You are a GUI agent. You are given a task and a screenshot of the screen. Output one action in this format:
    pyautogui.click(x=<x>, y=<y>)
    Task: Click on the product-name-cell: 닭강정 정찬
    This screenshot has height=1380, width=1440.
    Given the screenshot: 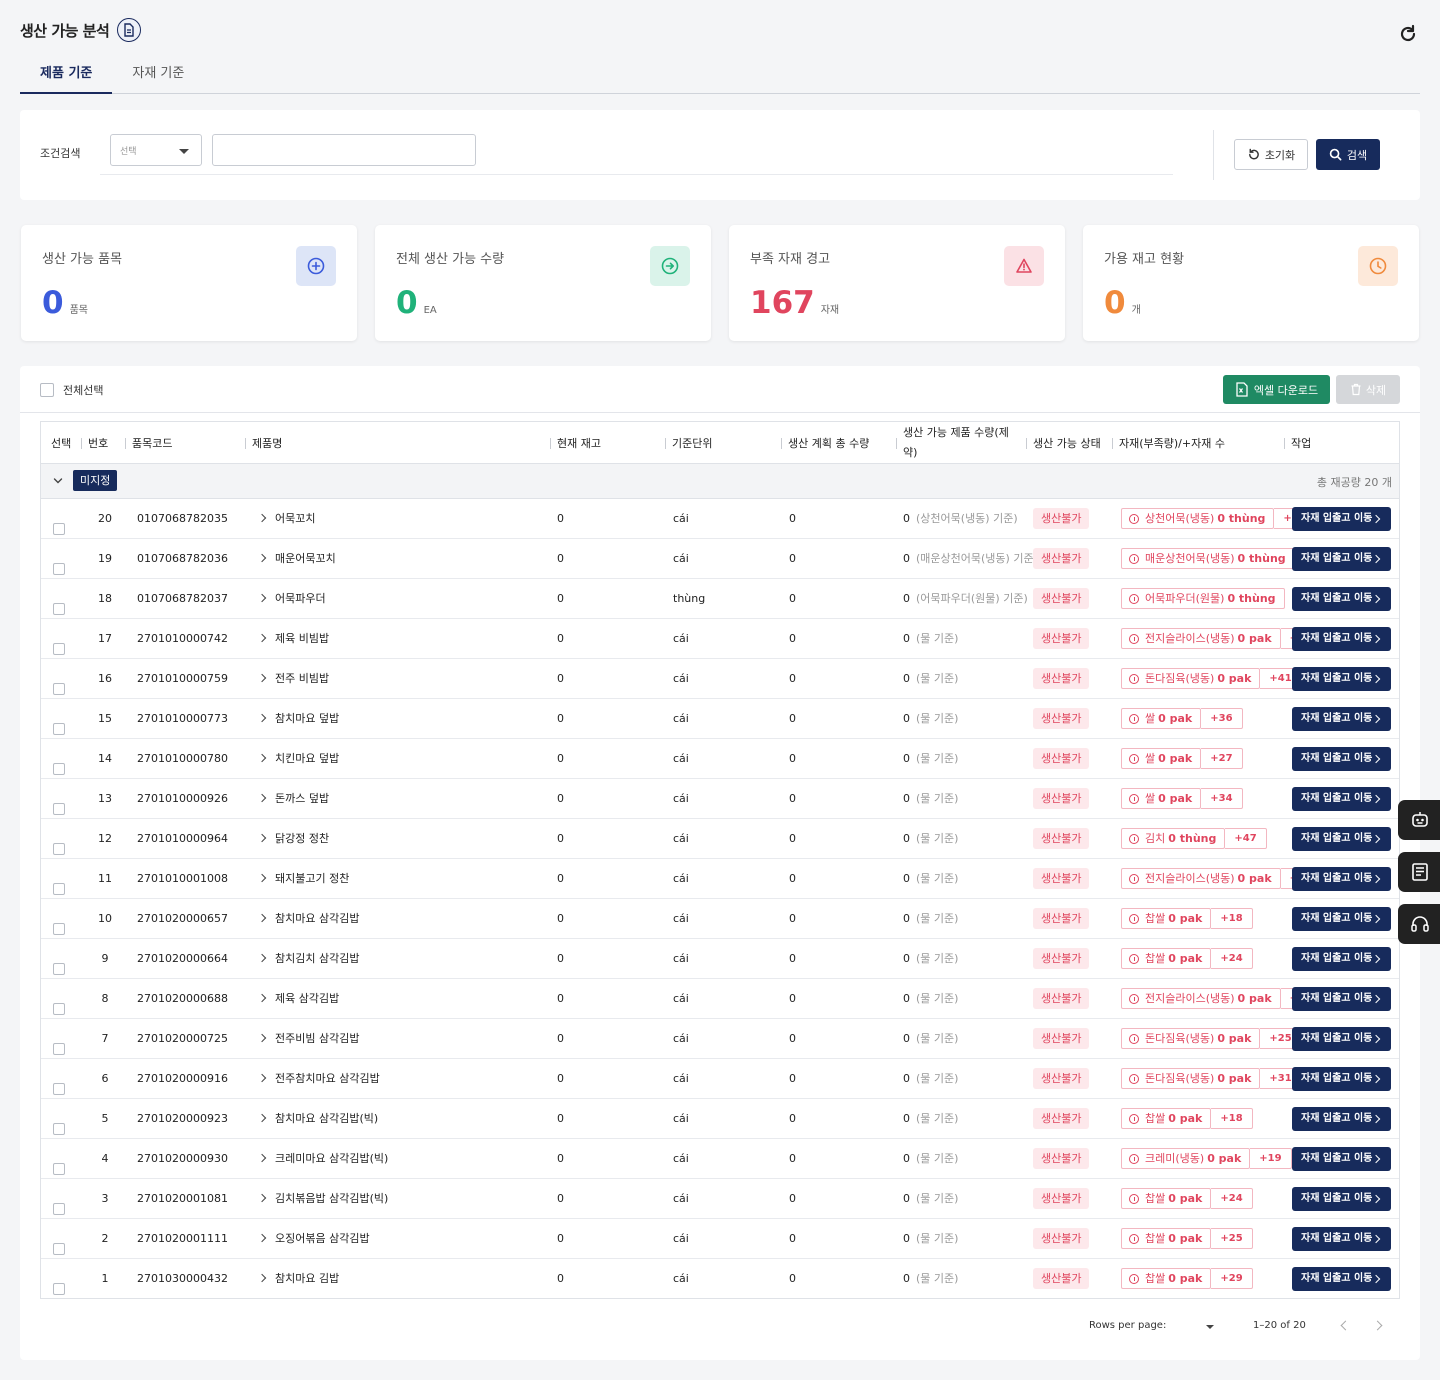 What is the action you would take?
    pyautogui.click(x=293, y=838)
    